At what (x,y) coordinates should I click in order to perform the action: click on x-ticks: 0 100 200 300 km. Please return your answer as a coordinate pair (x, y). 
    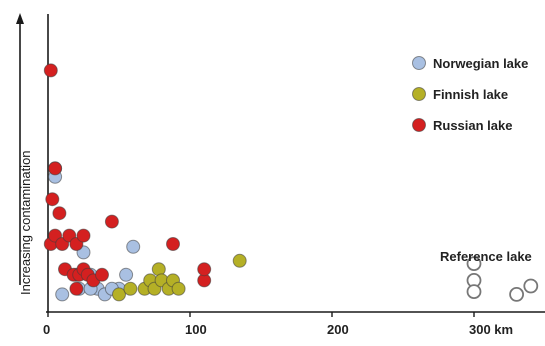
    Looking at the image, I should click on (278, 324).